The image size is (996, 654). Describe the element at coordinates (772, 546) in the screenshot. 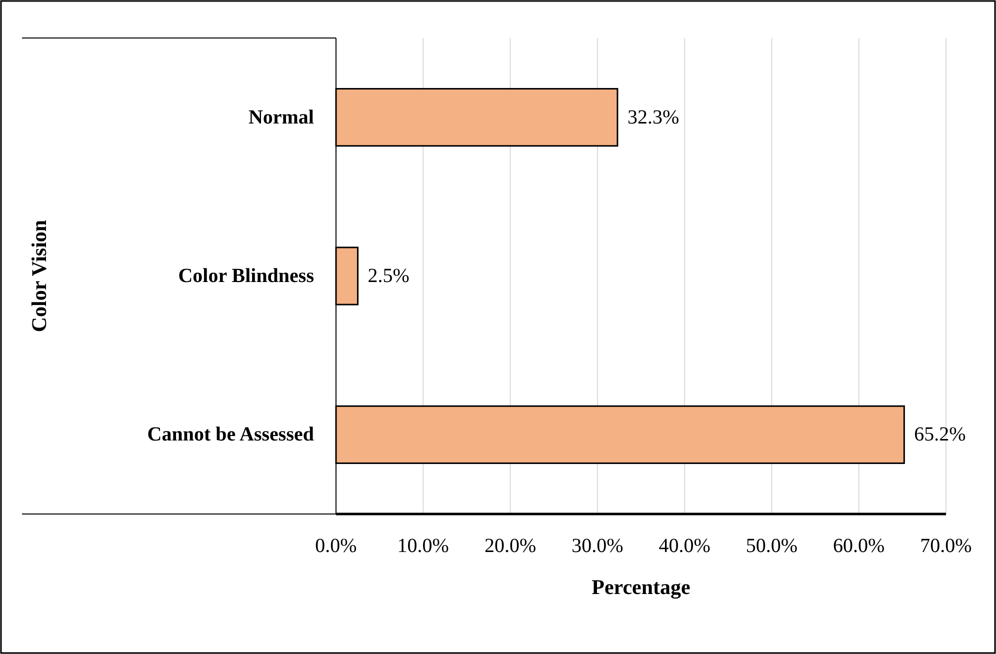

I see `x-tick-label: 50.0%` at that location.